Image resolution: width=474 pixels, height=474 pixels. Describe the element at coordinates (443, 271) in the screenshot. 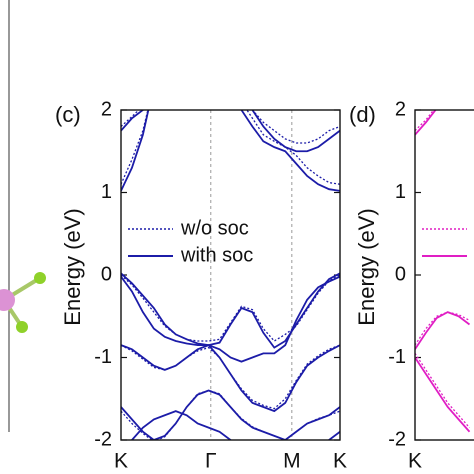

I see `bands` at that location.